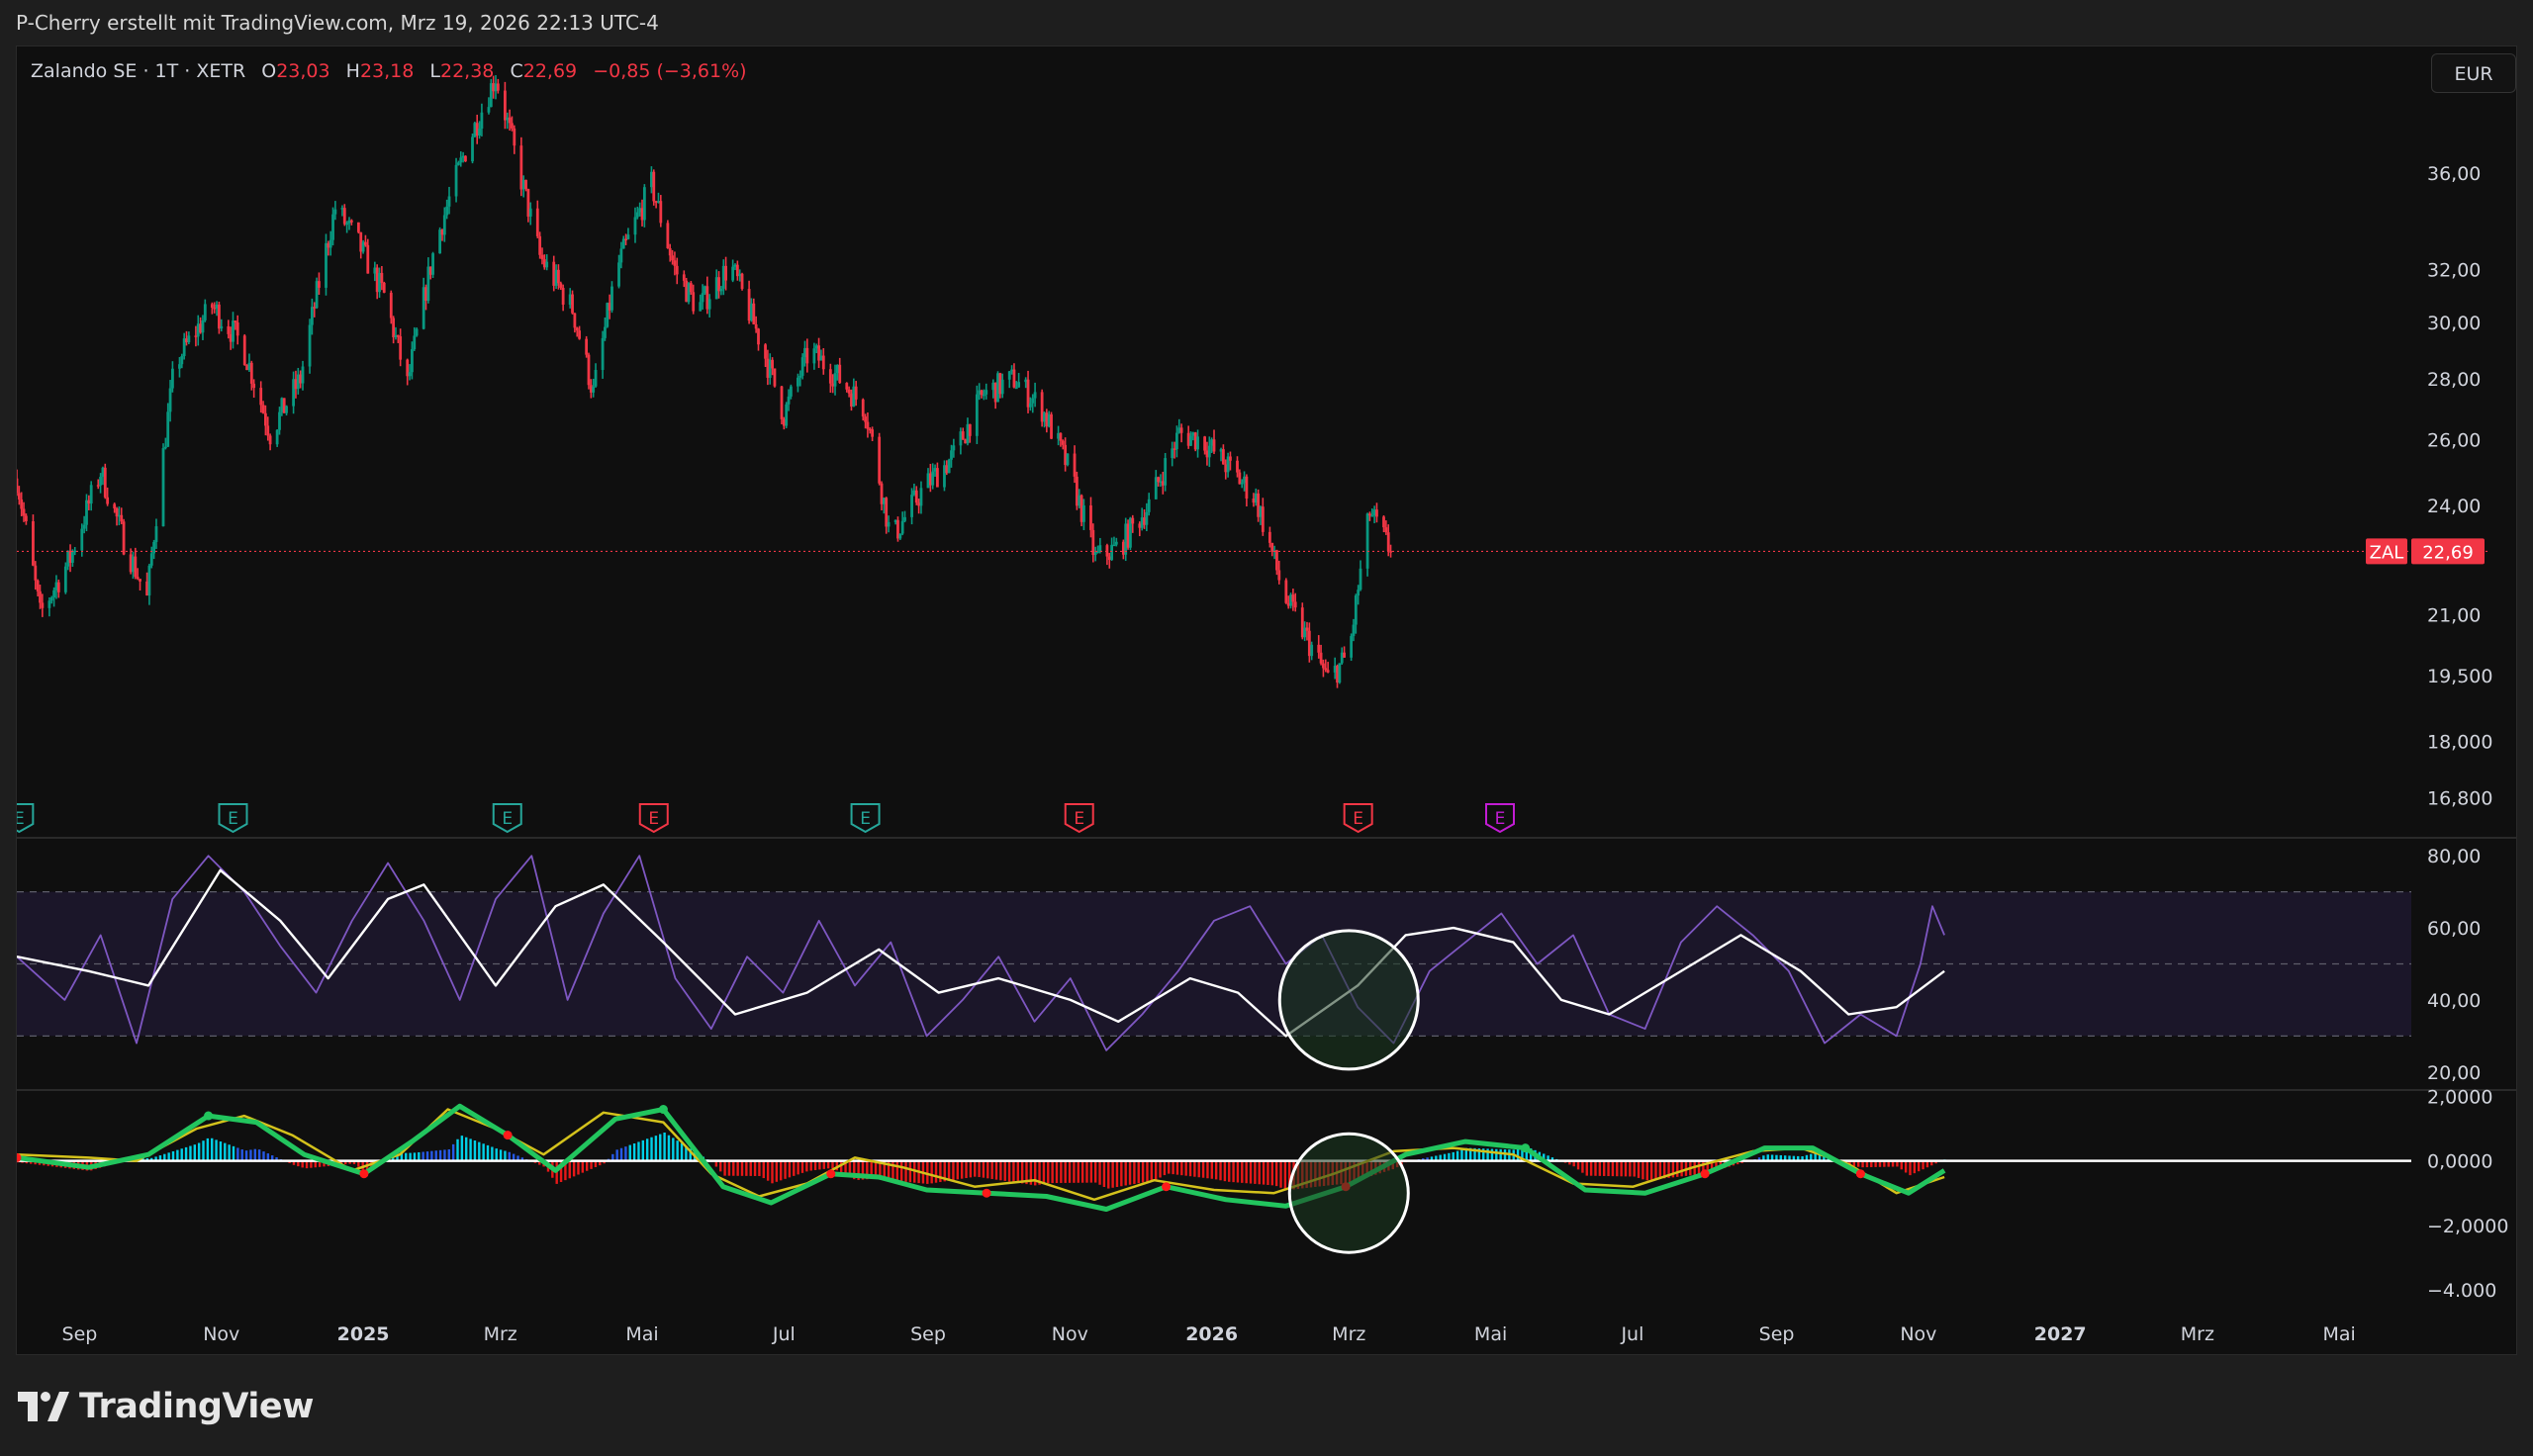  Describe the element at coordinates (2462, 1291) in the screenshot. I see `oscillator-axis-tick: −4.000` at that location.